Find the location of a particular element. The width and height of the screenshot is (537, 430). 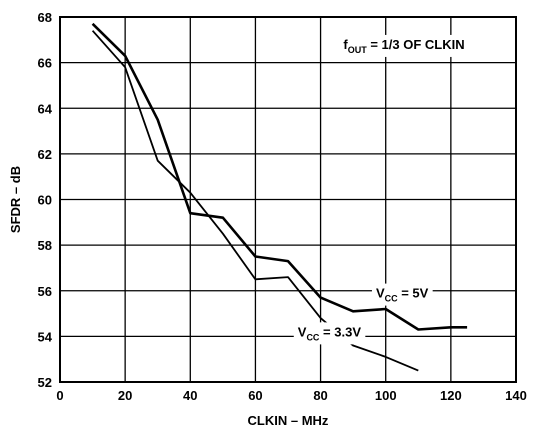

series-label-5v-background is located at coordinates (402, 294).